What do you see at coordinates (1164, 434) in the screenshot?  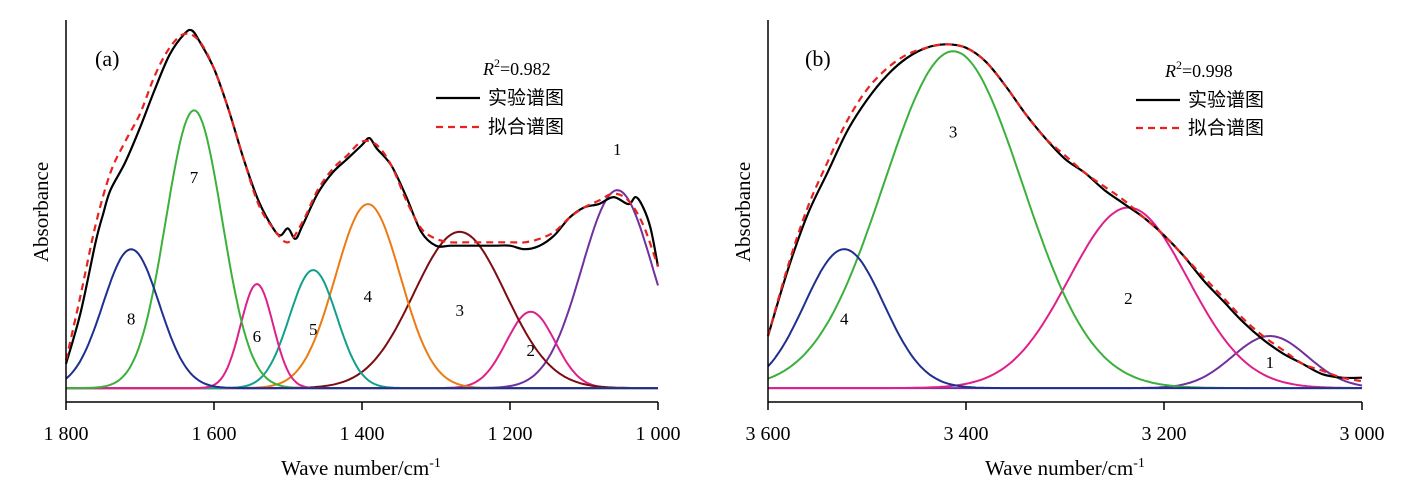 I see `panel-b-x-tick-label: 3 200` at bounding box center [1164, 434].